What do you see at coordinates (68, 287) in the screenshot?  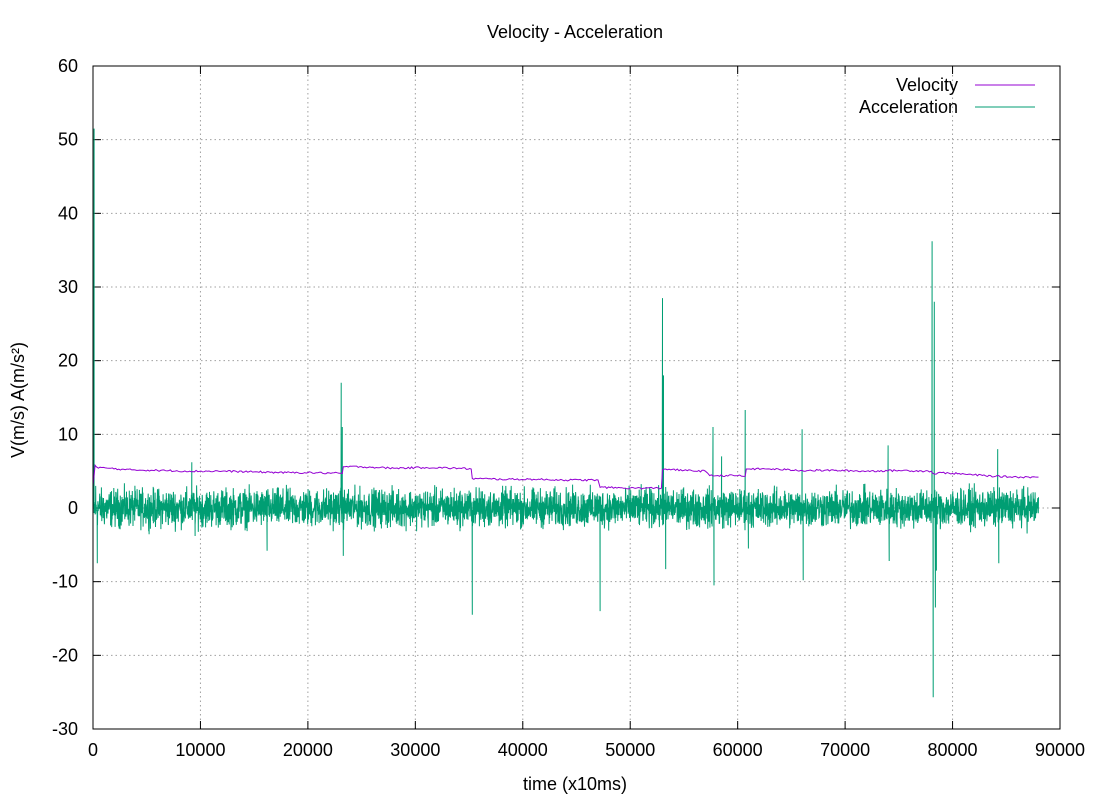 I see `y-tick-label: 30` at bounding box center [68, 287].